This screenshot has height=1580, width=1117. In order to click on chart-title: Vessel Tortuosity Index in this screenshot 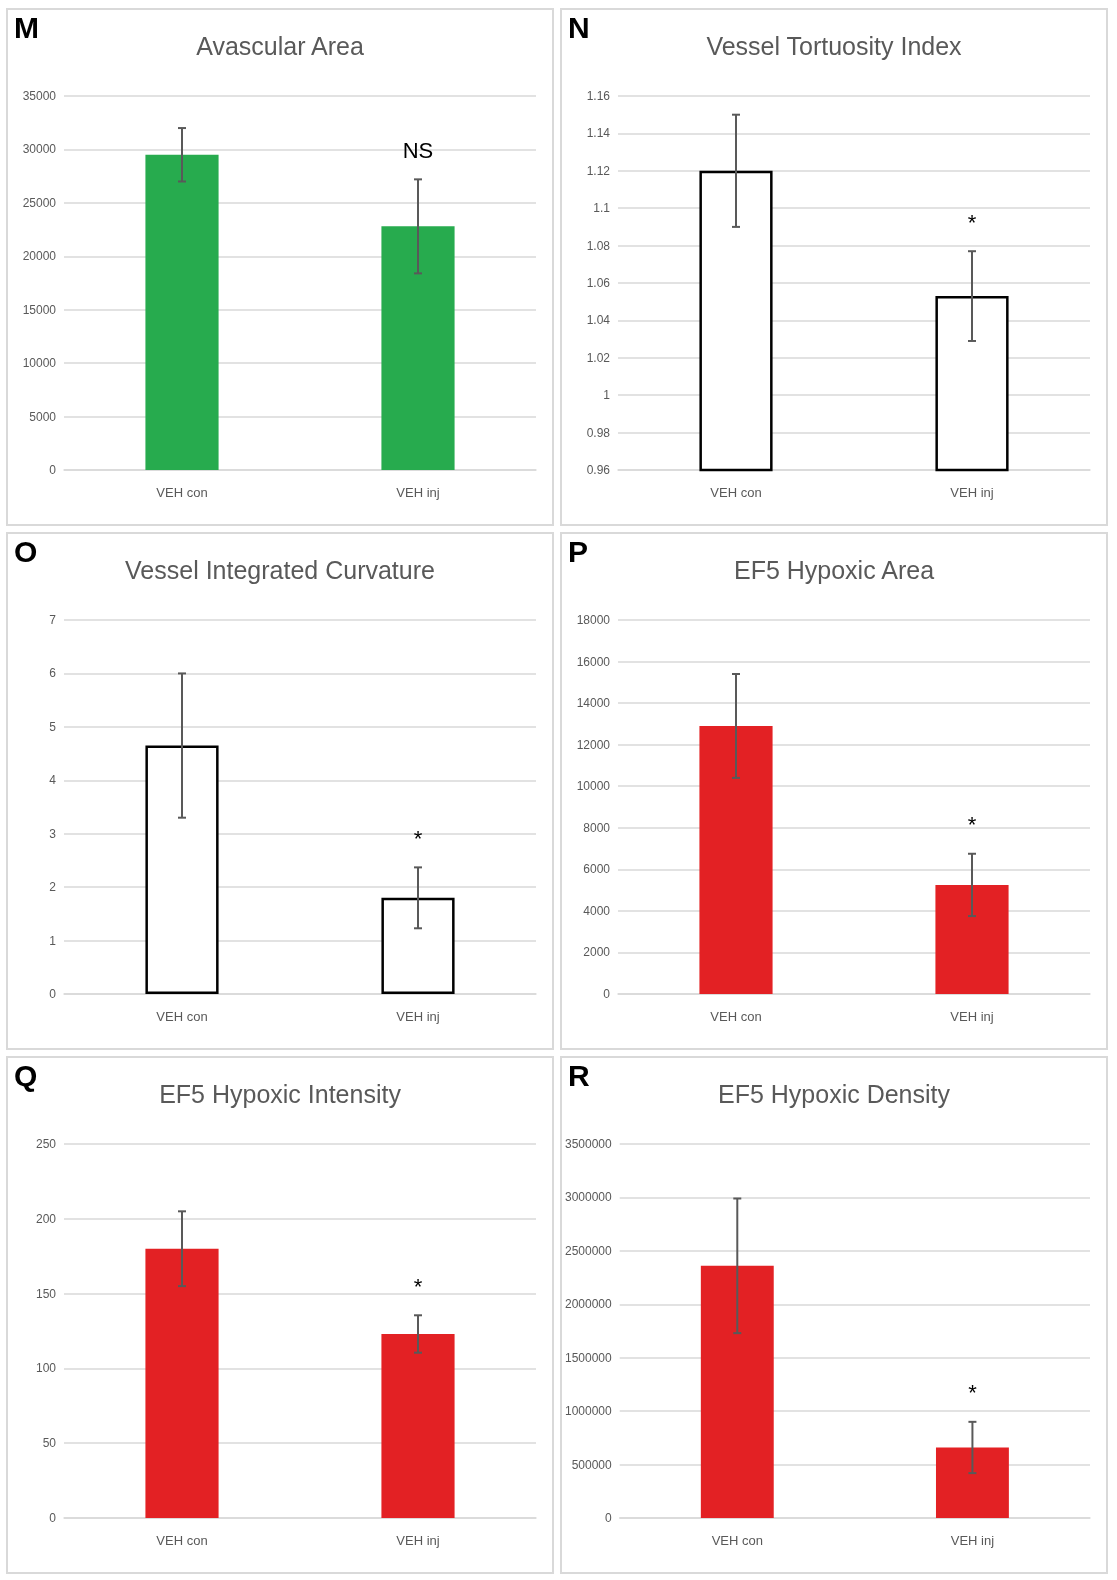, I will do `click(834, 45)`.